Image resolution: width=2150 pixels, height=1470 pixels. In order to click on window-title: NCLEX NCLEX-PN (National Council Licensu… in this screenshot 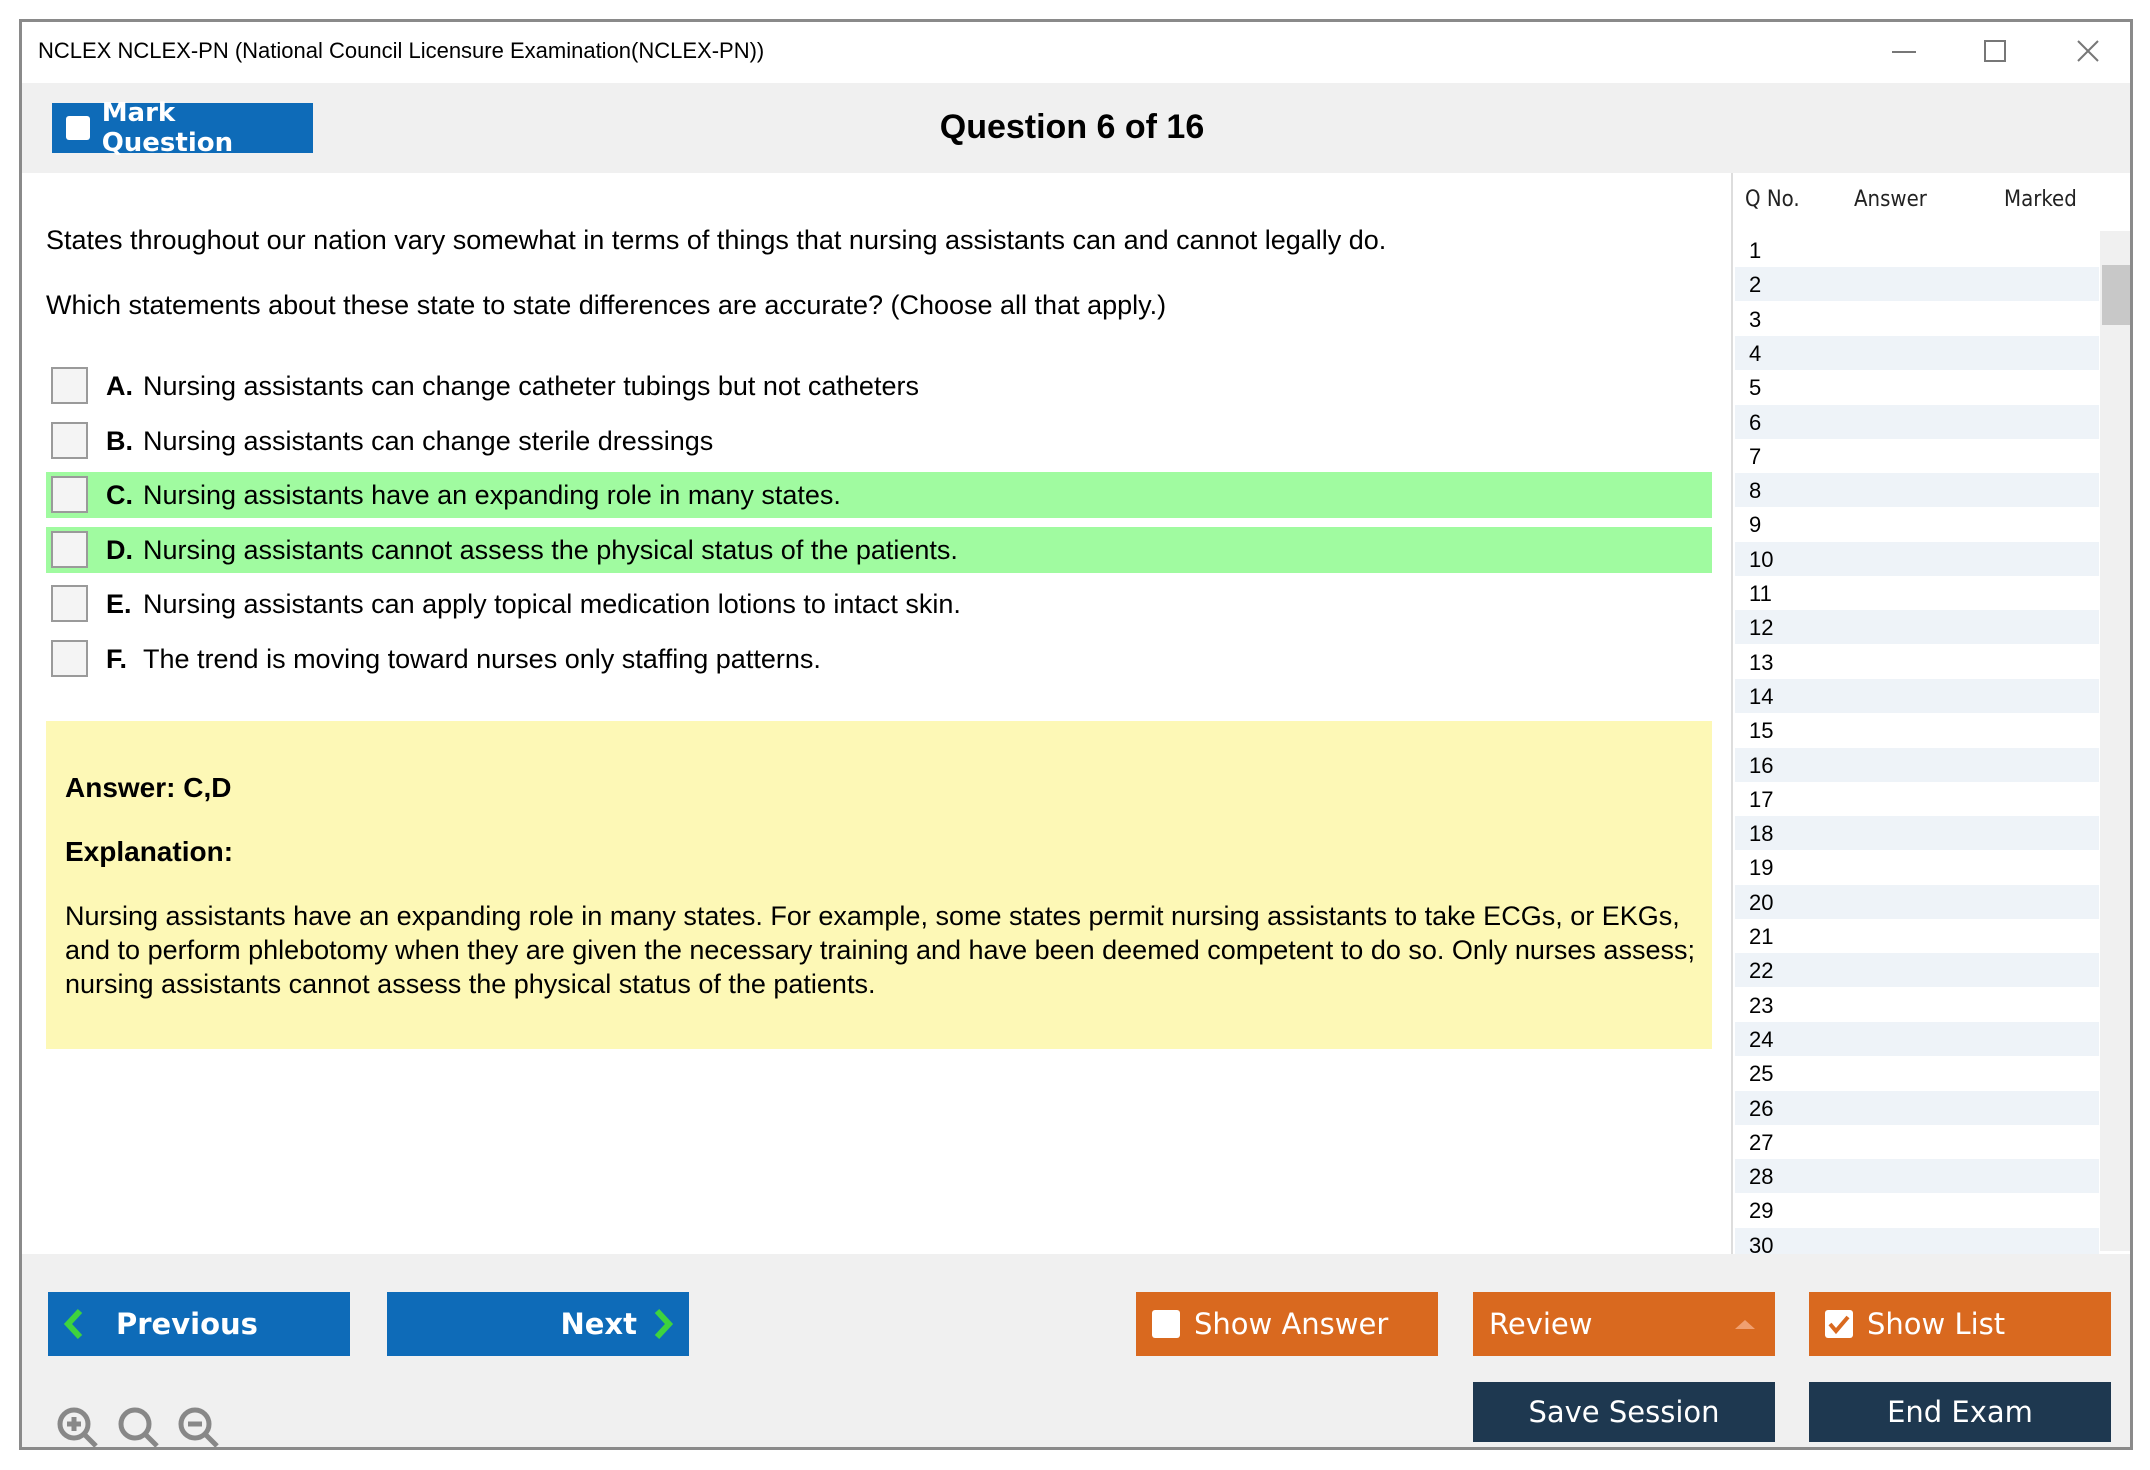, I will do `click(401, 50)`.